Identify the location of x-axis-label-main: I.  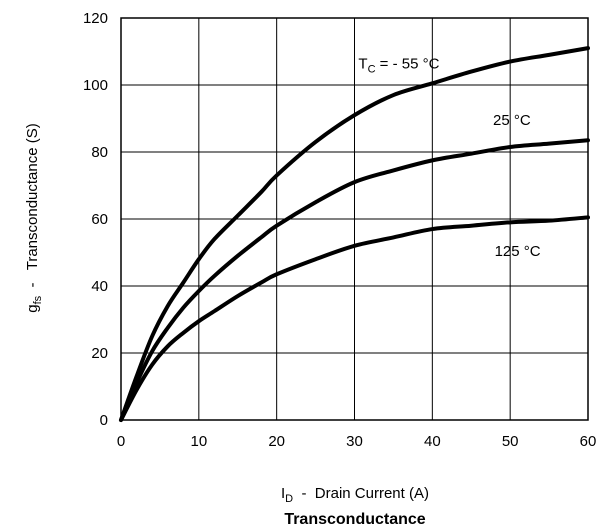
(283, 493).